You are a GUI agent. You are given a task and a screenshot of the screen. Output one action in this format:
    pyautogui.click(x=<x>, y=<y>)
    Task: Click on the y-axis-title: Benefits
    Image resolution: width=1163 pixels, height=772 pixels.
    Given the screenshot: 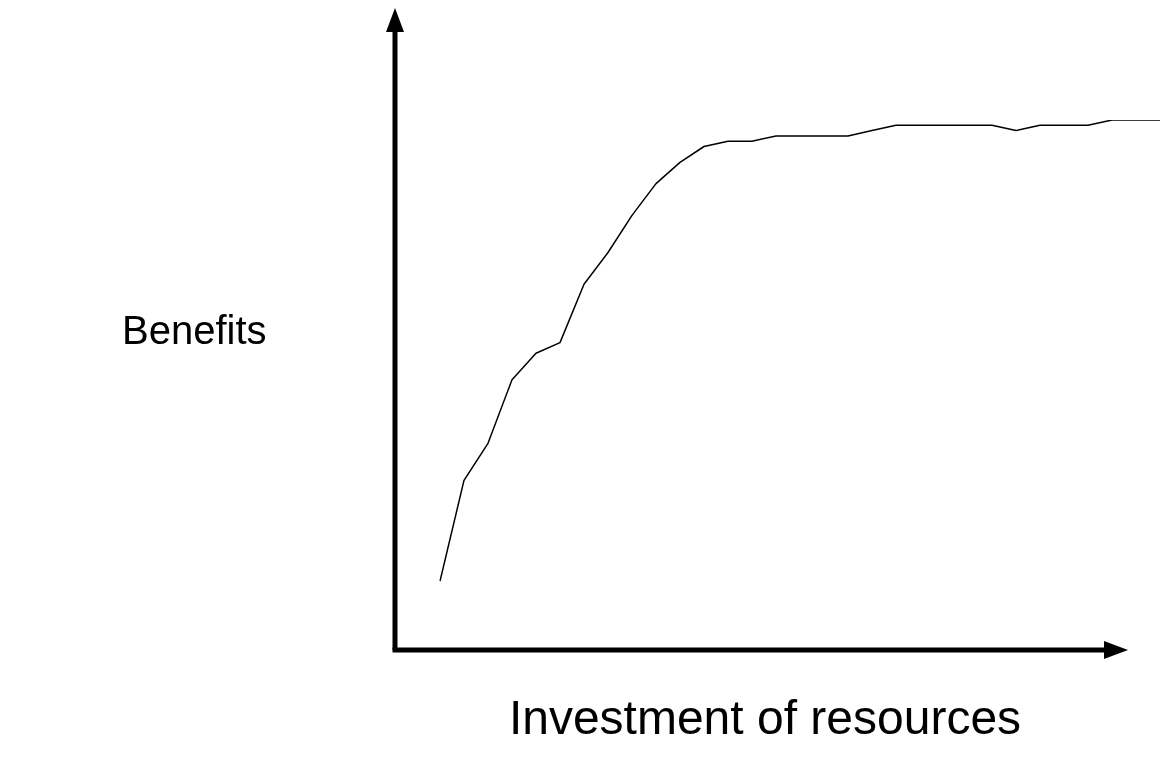 What is the action you would take?
    pyautogui.click(x=194, y=330)
    